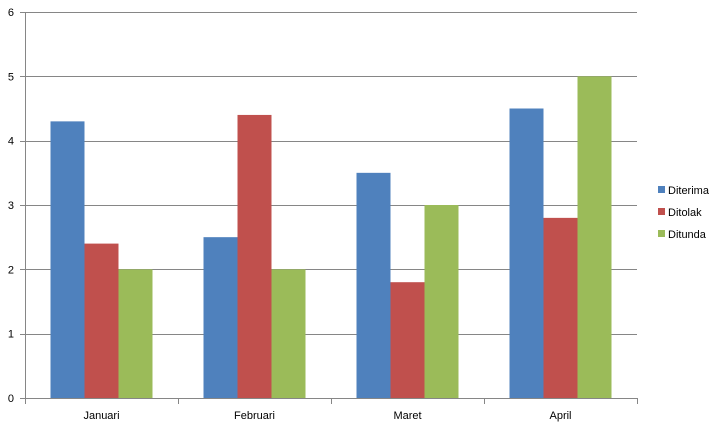  I want to click on y-tick-label: 5, so click(11, 77).